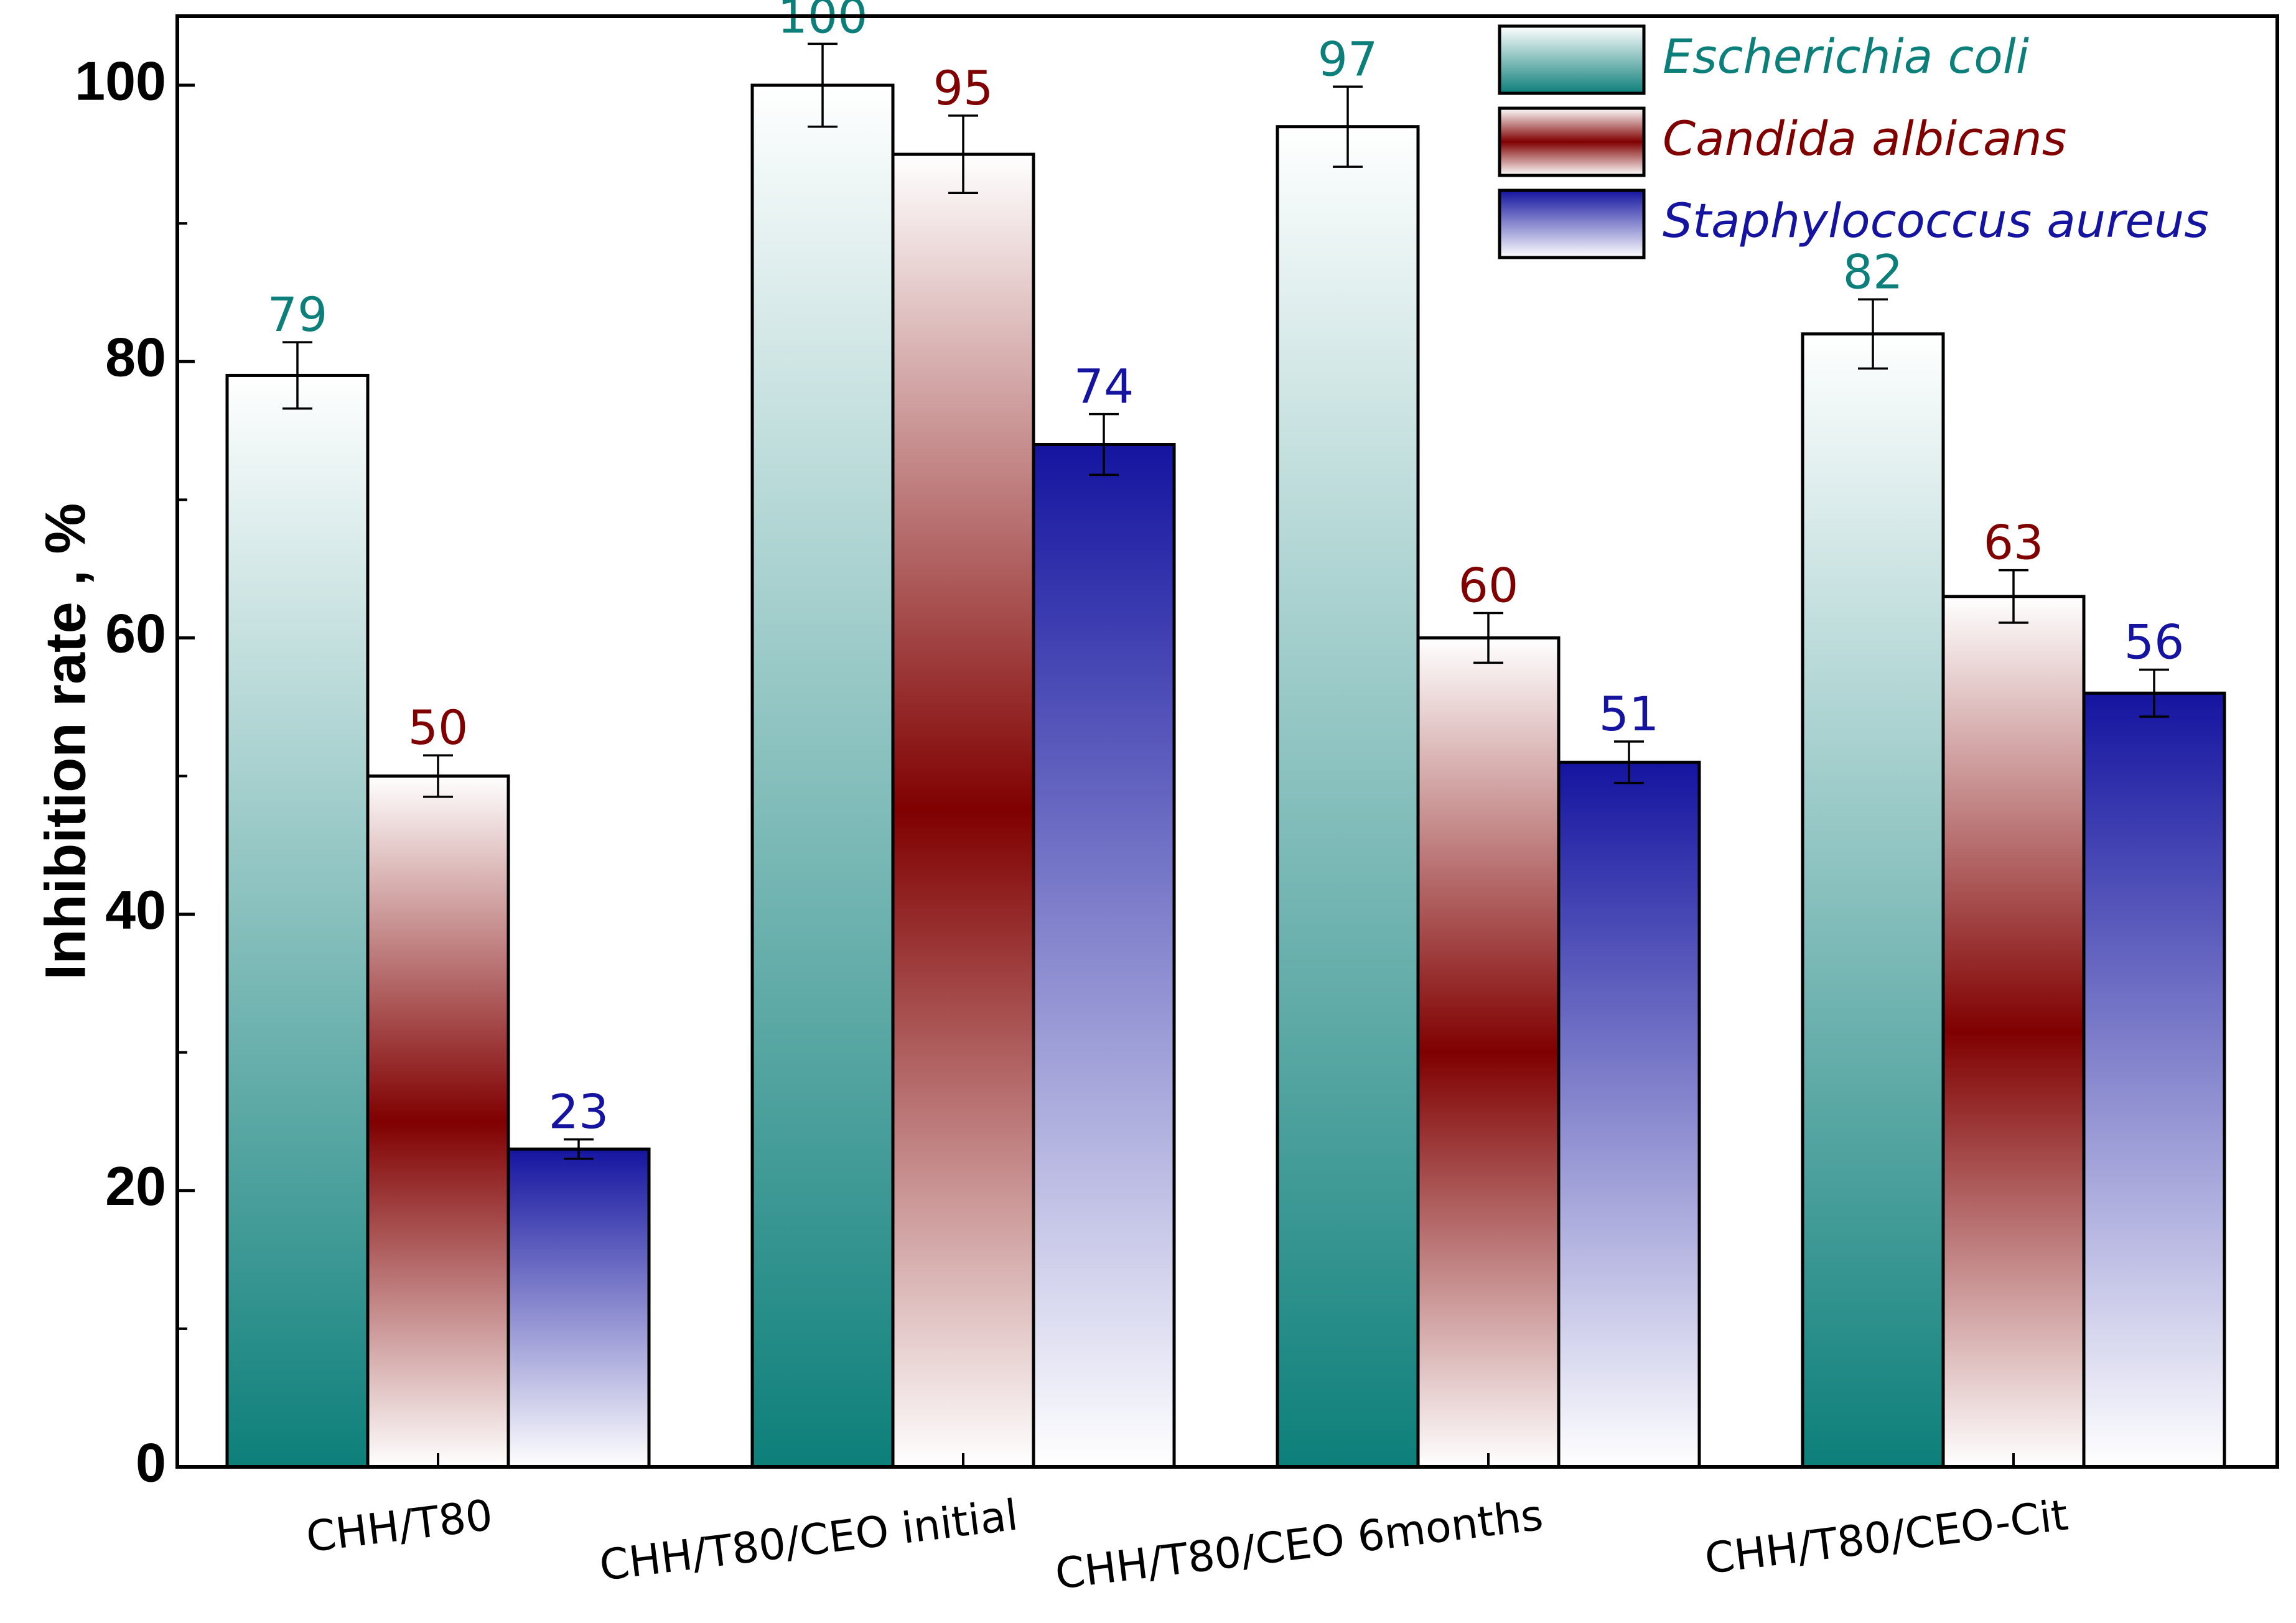 The image size is (2296, 1623). Describe the element at coordinates (1489, 585) in the screenshot. I see `data-label: 60` at that location.